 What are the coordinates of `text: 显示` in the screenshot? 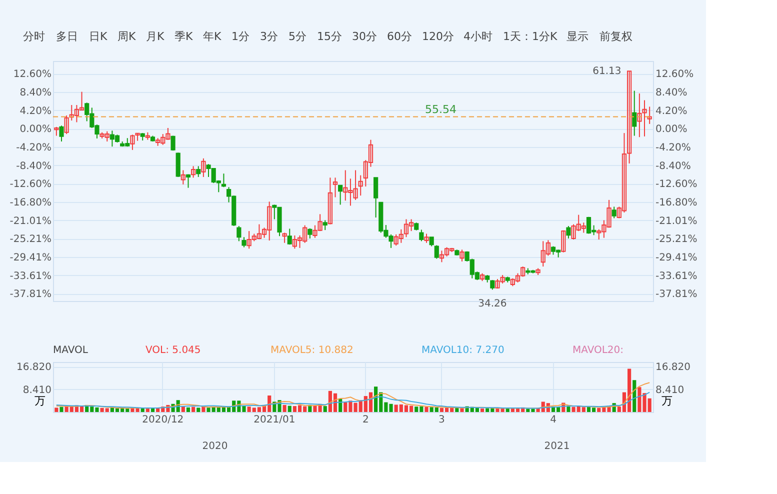 It's located at (577, 36).